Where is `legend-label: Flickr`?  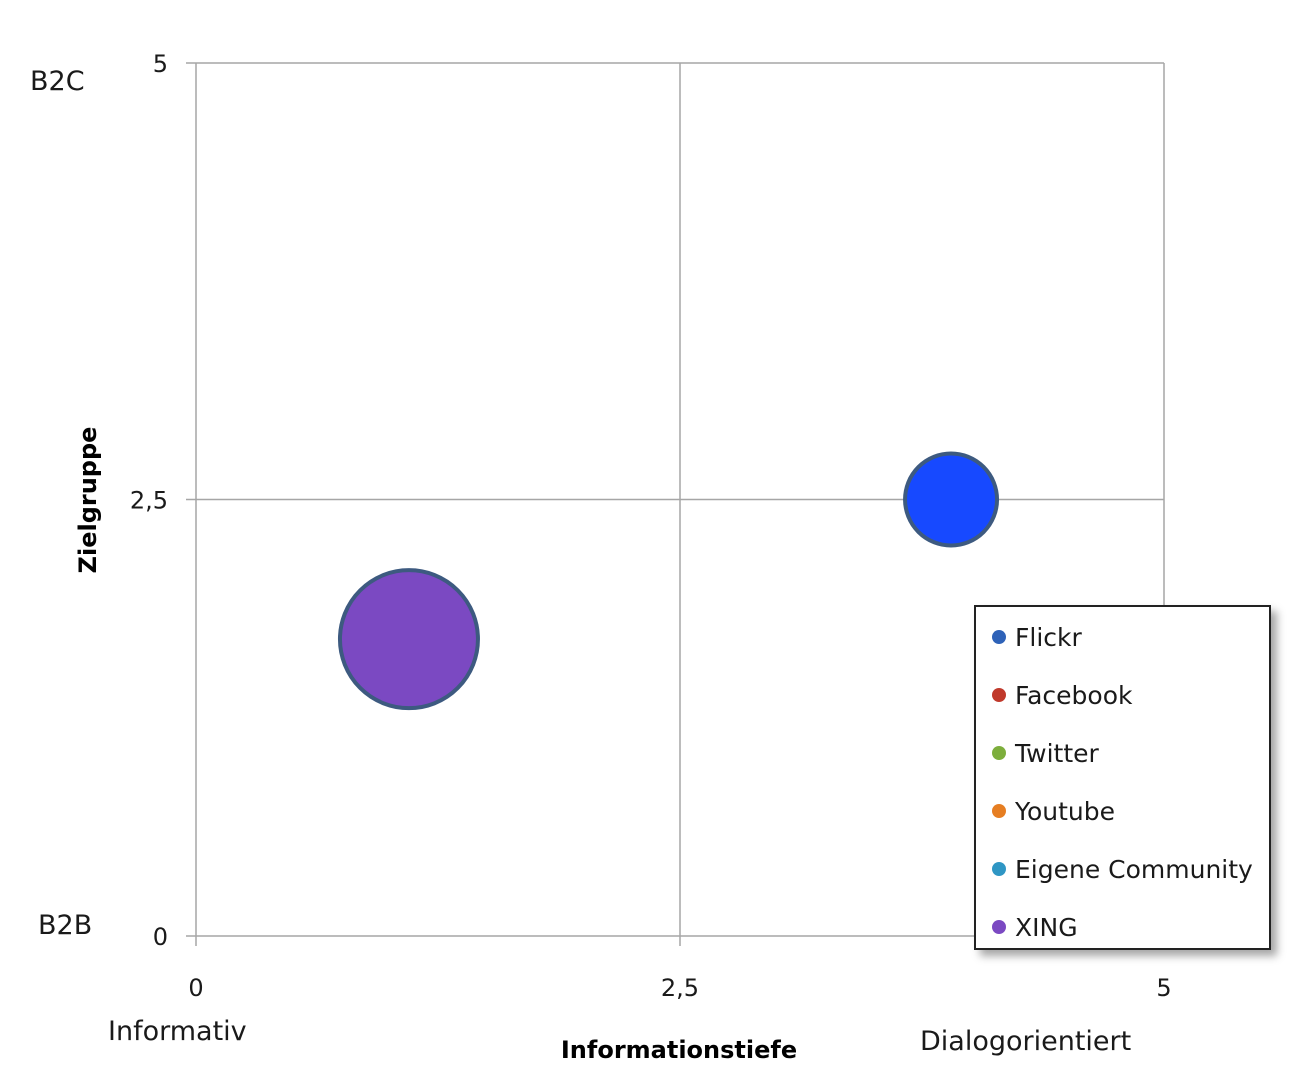
legend-label: Flickr is located at coordinates (1048, 637).